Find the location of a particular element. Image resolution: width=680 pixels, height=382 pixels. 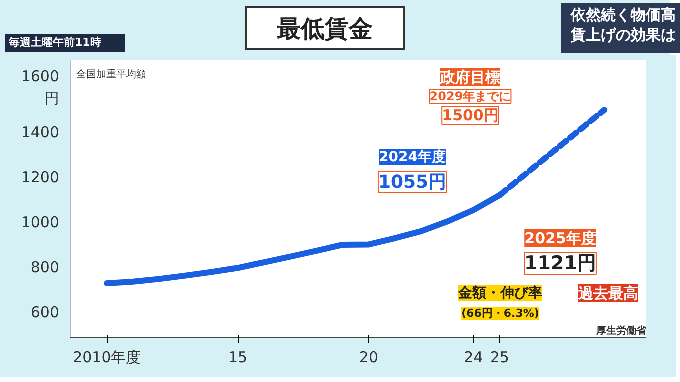

y-tick-label: 1600 円 is located at coordinates (40, 88).